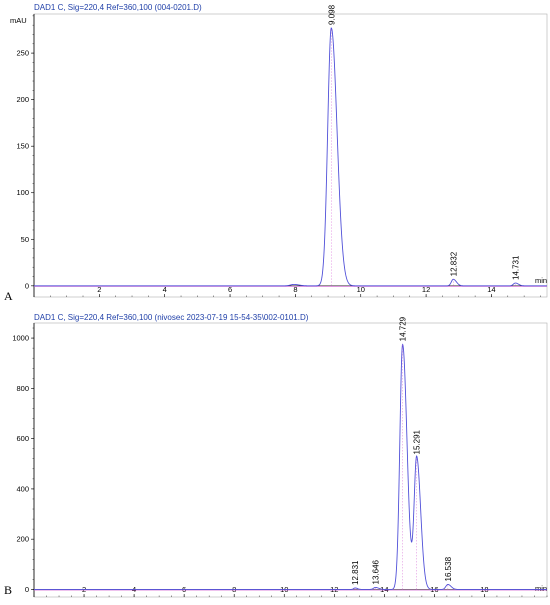  I want to click on peak-label: 9.098, so click(331, 14).